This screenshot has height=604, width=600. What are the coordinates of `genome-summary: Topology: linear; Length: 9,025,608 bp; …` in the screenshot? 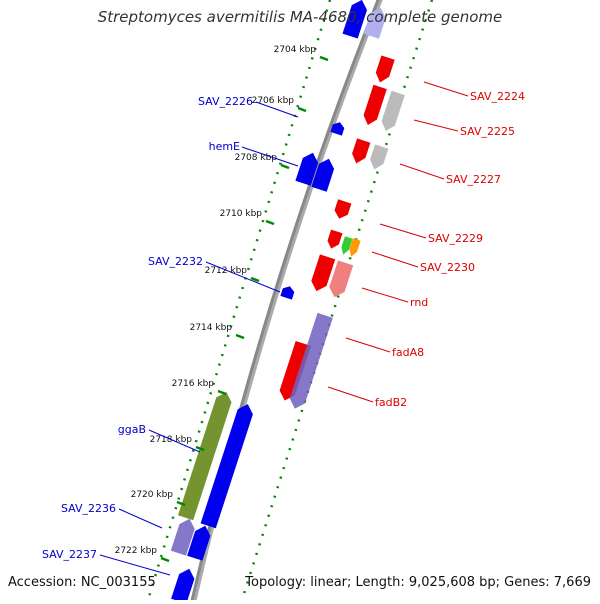 It's located at (418, 582).